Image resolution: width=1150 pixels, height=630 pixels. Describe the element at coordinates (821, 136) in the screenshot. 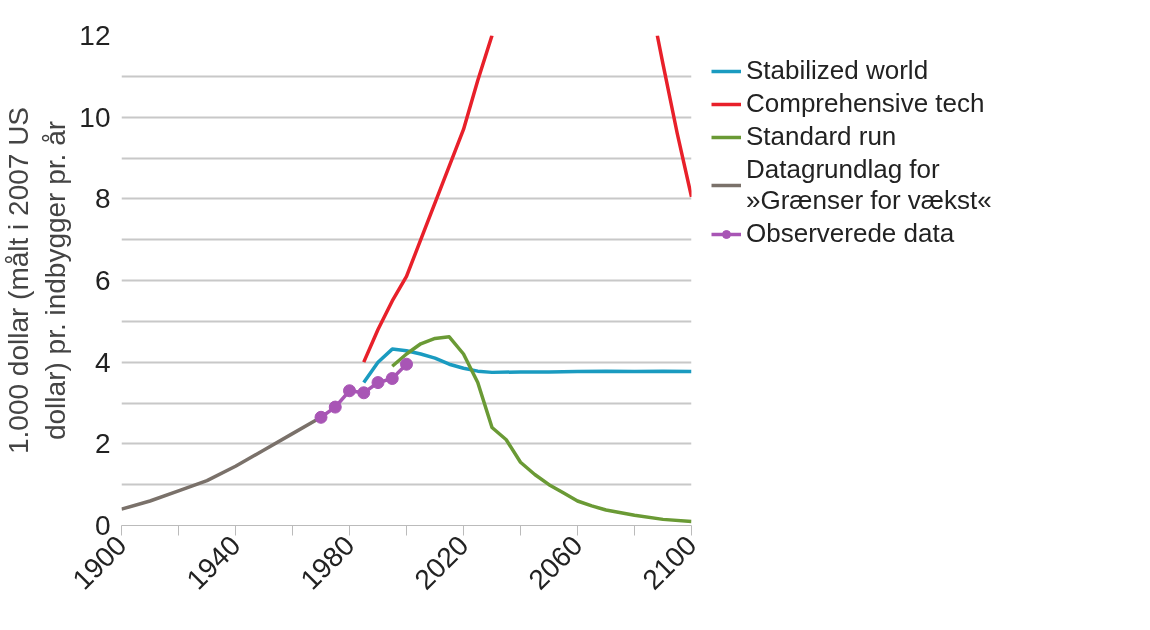

I see `legend-label: Standard run` at that location.